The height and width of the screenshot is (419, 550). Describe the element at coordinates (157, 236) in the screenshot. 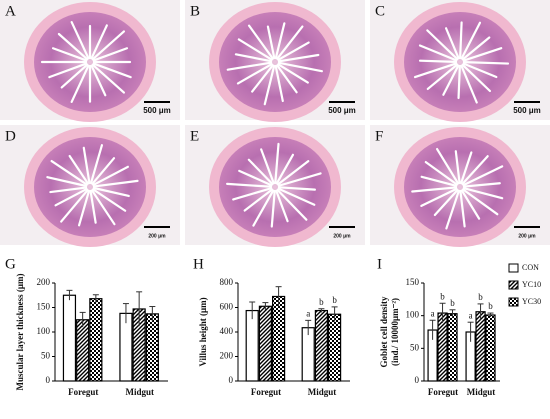

I see `scale-bar-label: 200 μm` at that location.